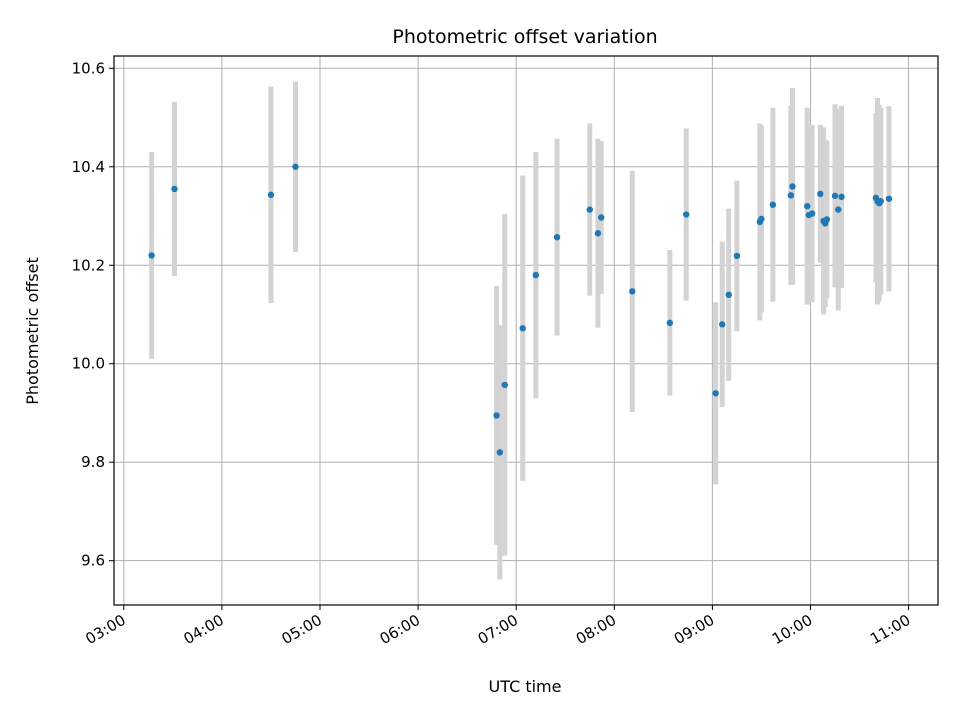 The image size is (960, 720). I want to click on x-axis-title: UTC time, so click(525, 686).